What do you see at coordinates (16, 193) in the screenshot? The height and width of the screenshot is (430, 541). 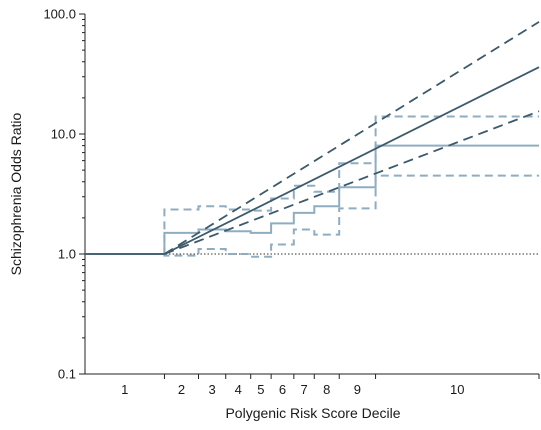 I see `y-axis-title: Schizophrenia Odds Ratio` at bounding box center [16, 193].